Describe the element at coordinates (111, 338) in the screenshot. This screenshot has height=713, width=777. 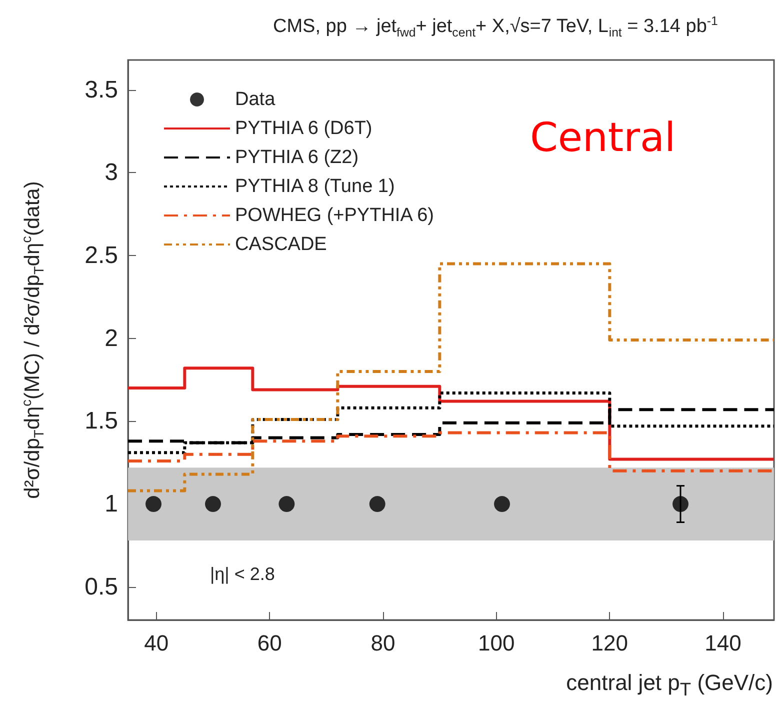
I see `y-tick-label: 2` at that location.